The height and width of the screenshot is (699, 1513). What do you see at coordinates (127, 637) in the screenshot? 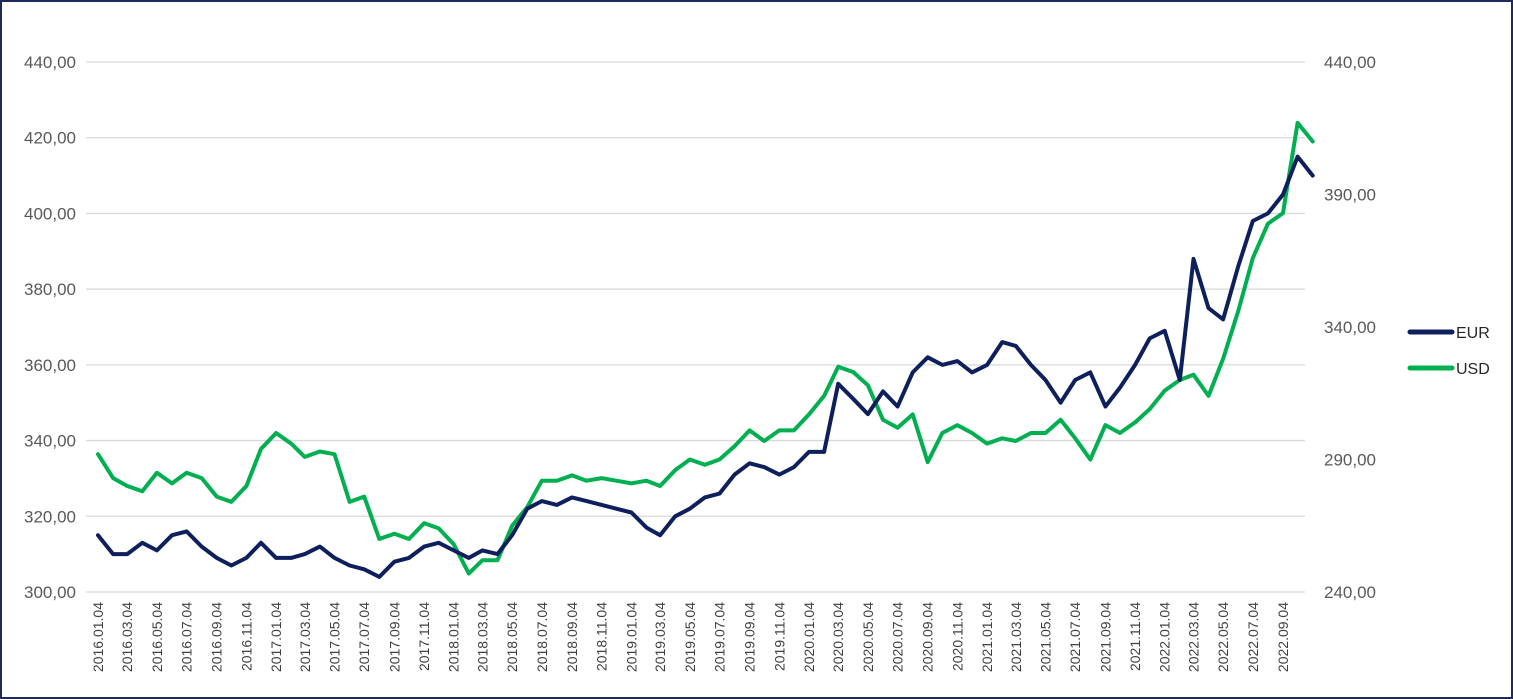
I see `x-tick-label: 2016.03.04` at bounding box center [127, 637].